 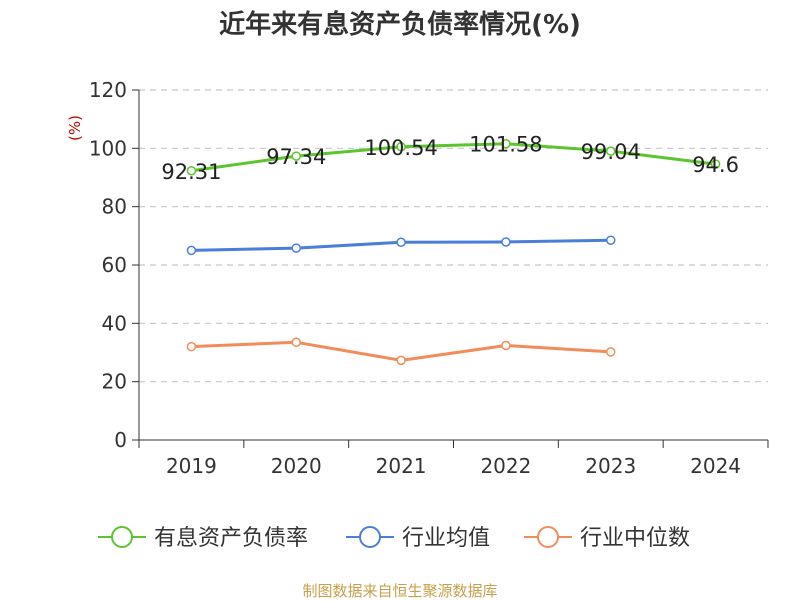 What do you see at coordinates (191, 466) in the screenshot?
I see `x-tick-label: 2019` at bounding box center [191, 466].